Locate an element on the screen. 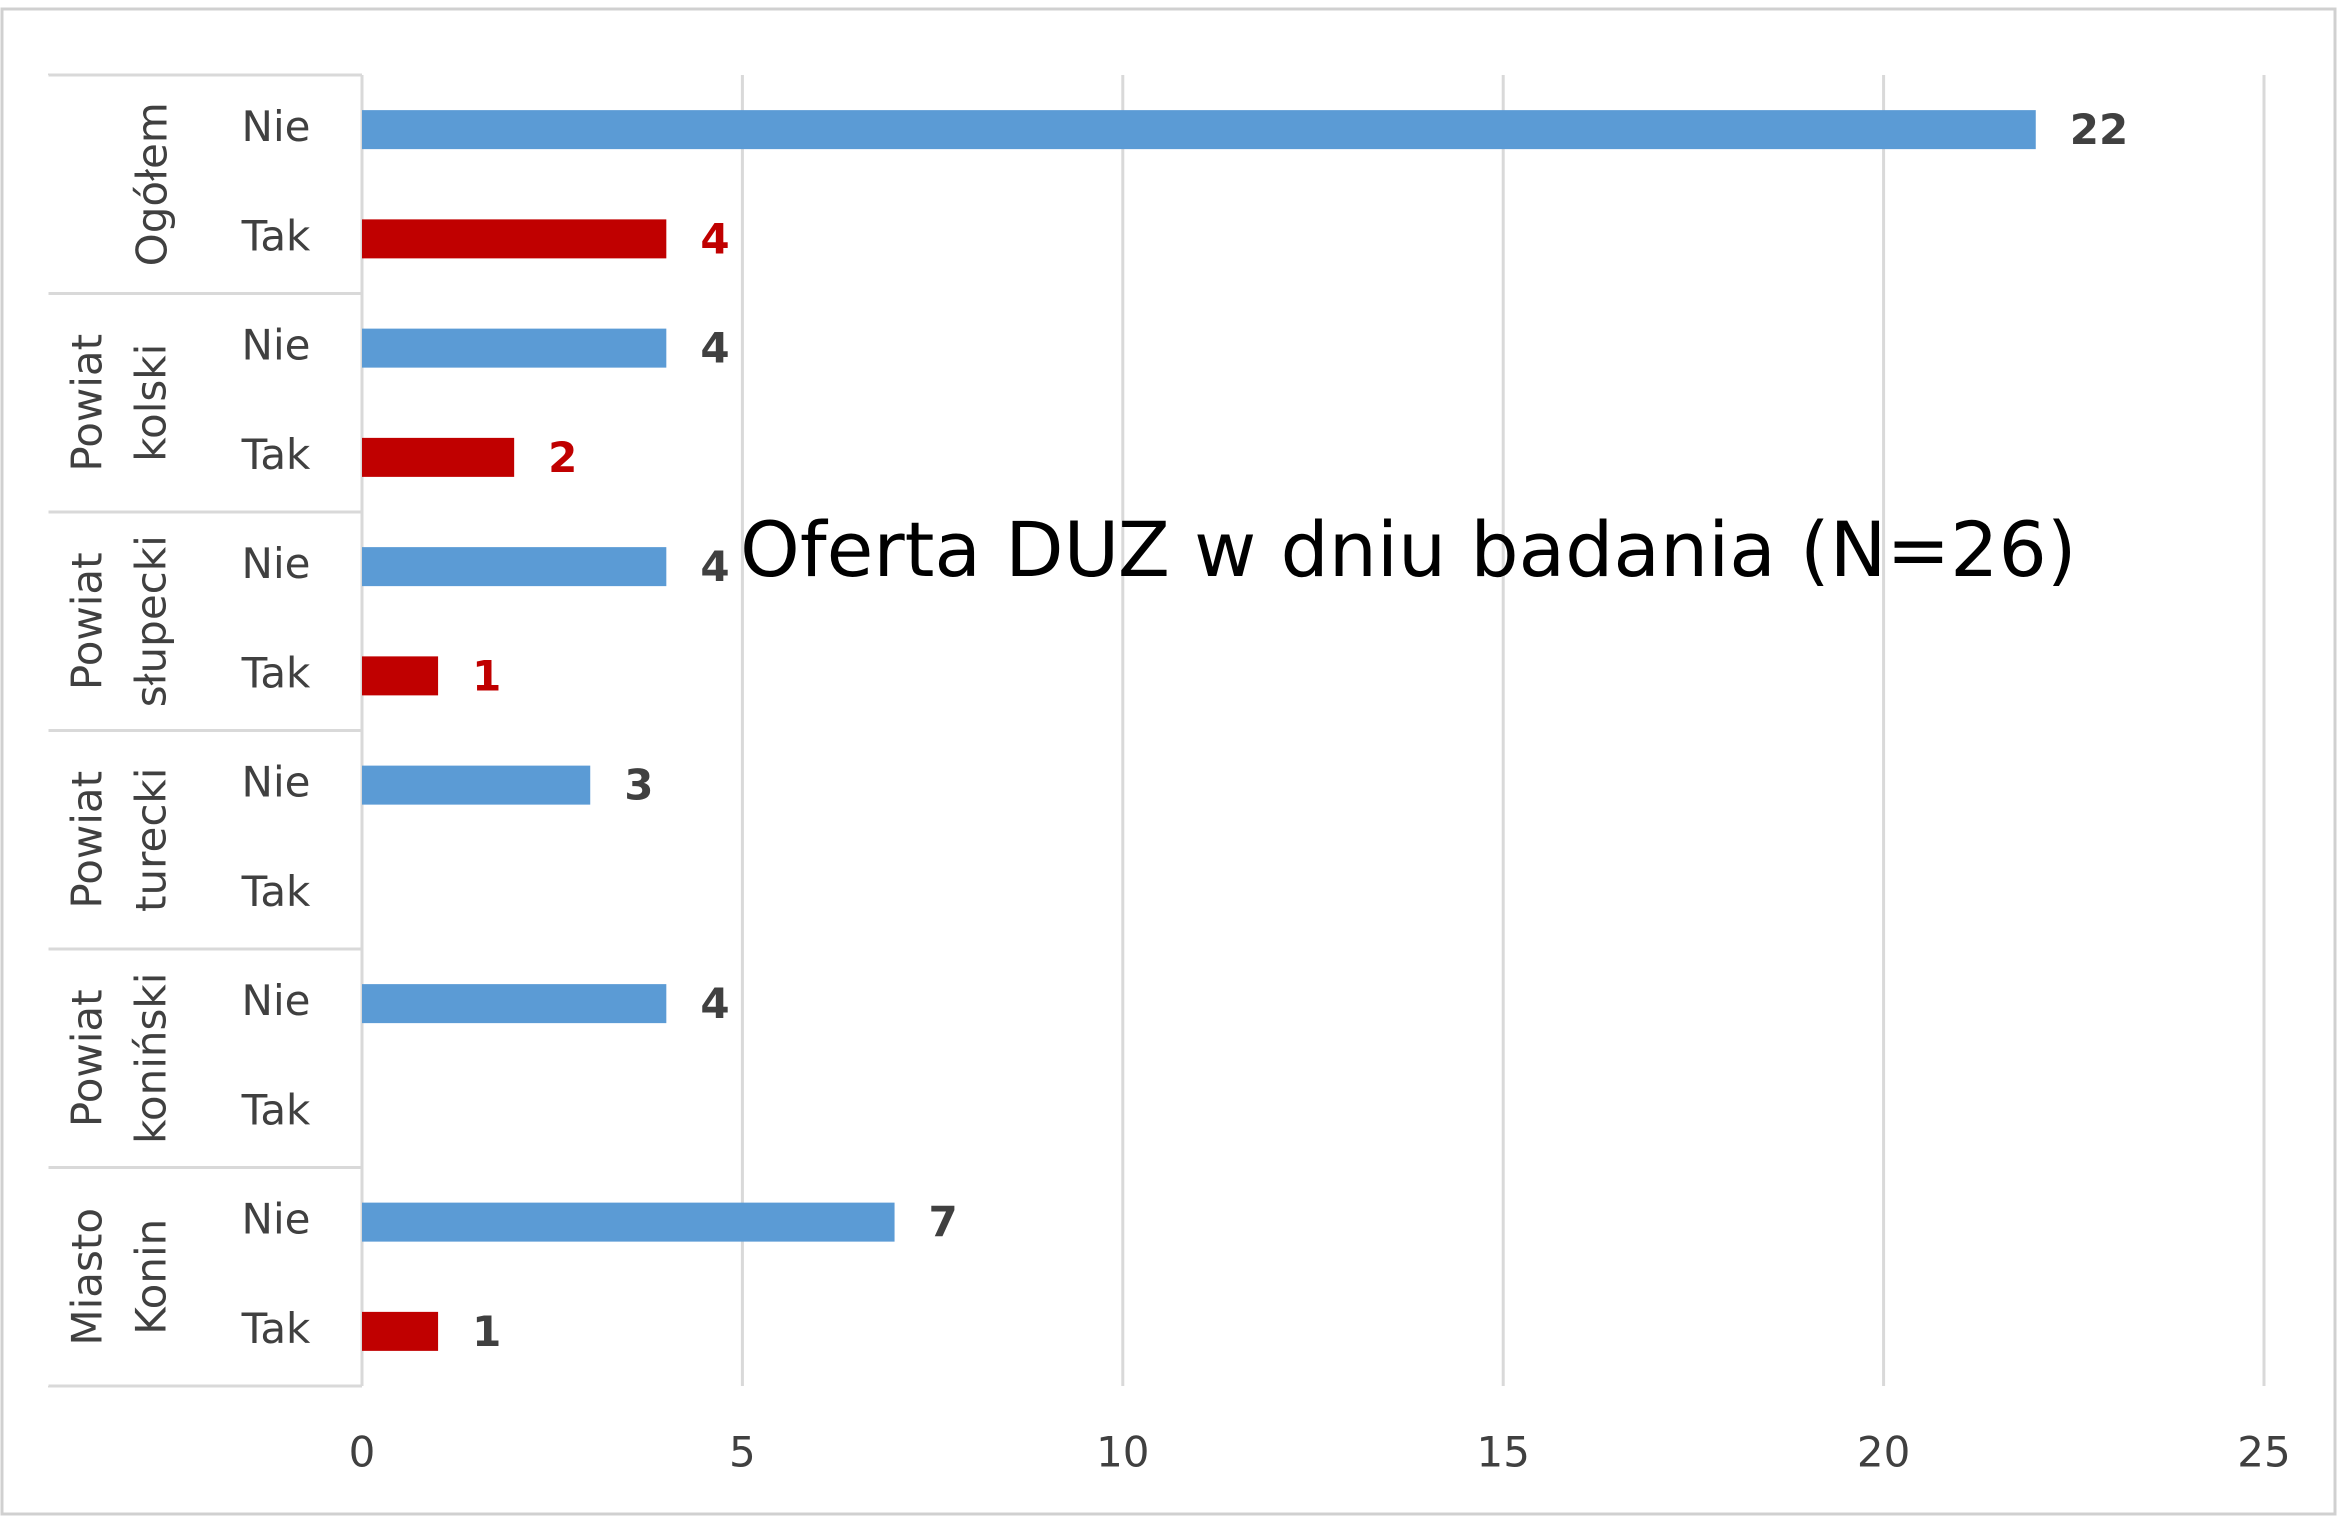  group-label: Ogółem is located at coordinates (152, 184).